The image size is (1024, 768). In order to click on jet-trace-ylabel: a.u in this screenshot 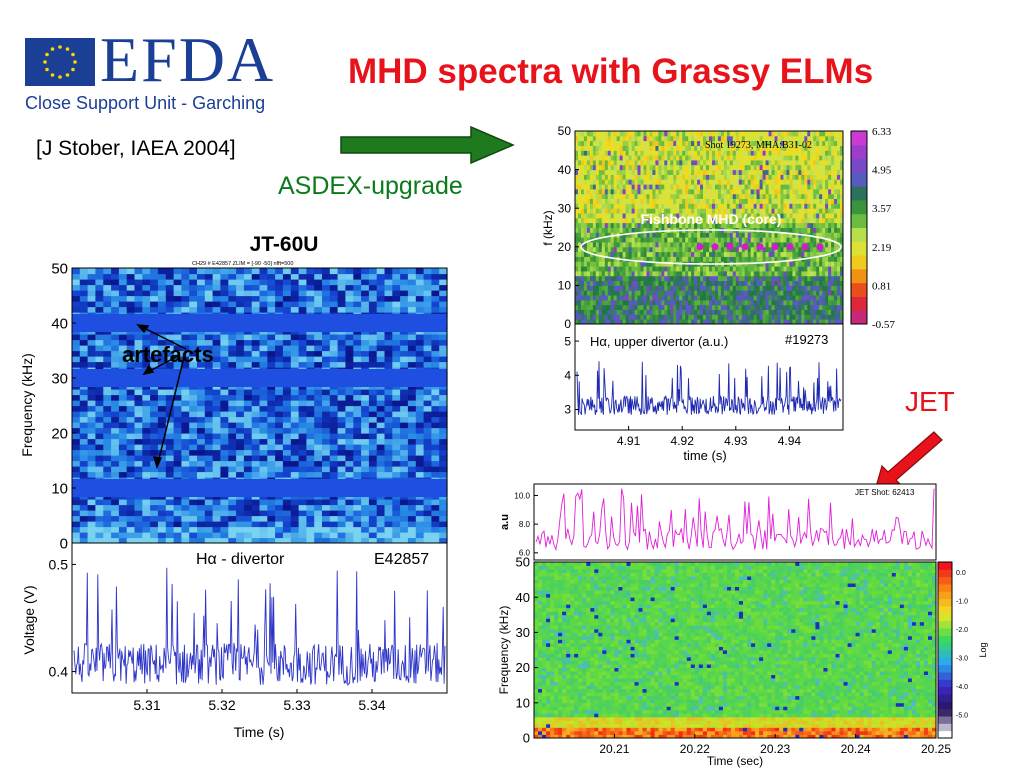, I will do `click(505, 522)`.